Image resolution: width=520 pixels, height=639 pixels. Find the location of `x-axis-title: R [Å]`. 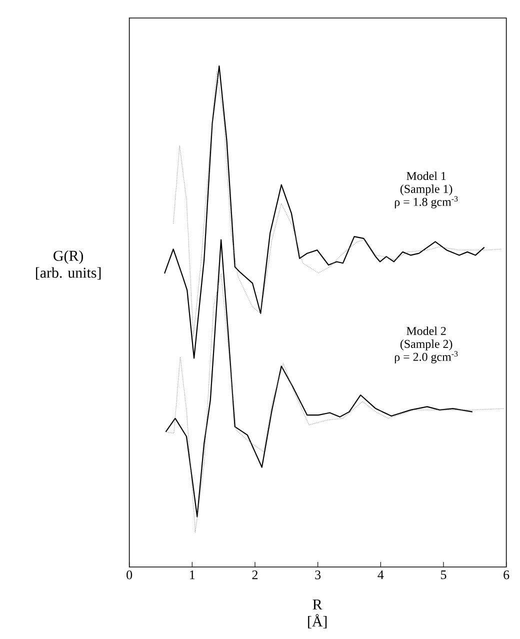

x-axis-title: R [Å] is located at coordinates (317, 614).